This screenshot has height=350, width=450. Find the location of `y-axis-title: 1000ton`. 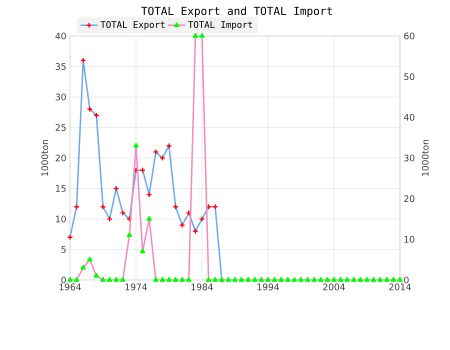

y-axis-title: 1000ton is located at coordinates (44, 158).